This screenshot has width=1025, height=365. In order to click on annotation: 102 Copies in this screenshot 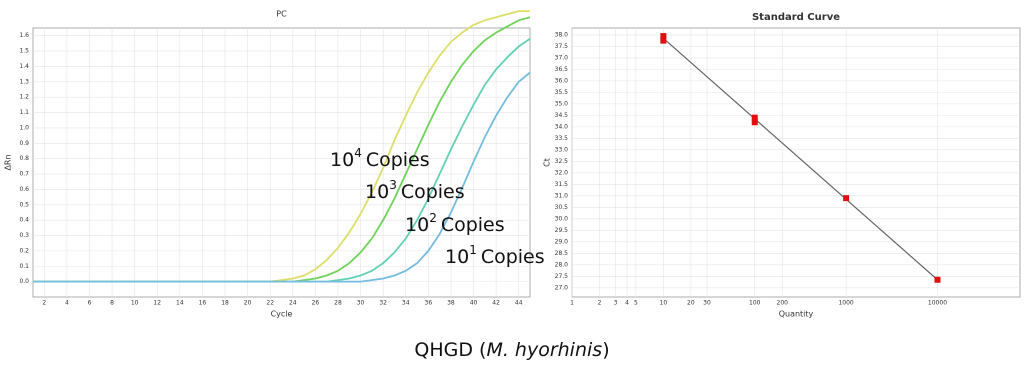, I will do `click(455, 223)`.